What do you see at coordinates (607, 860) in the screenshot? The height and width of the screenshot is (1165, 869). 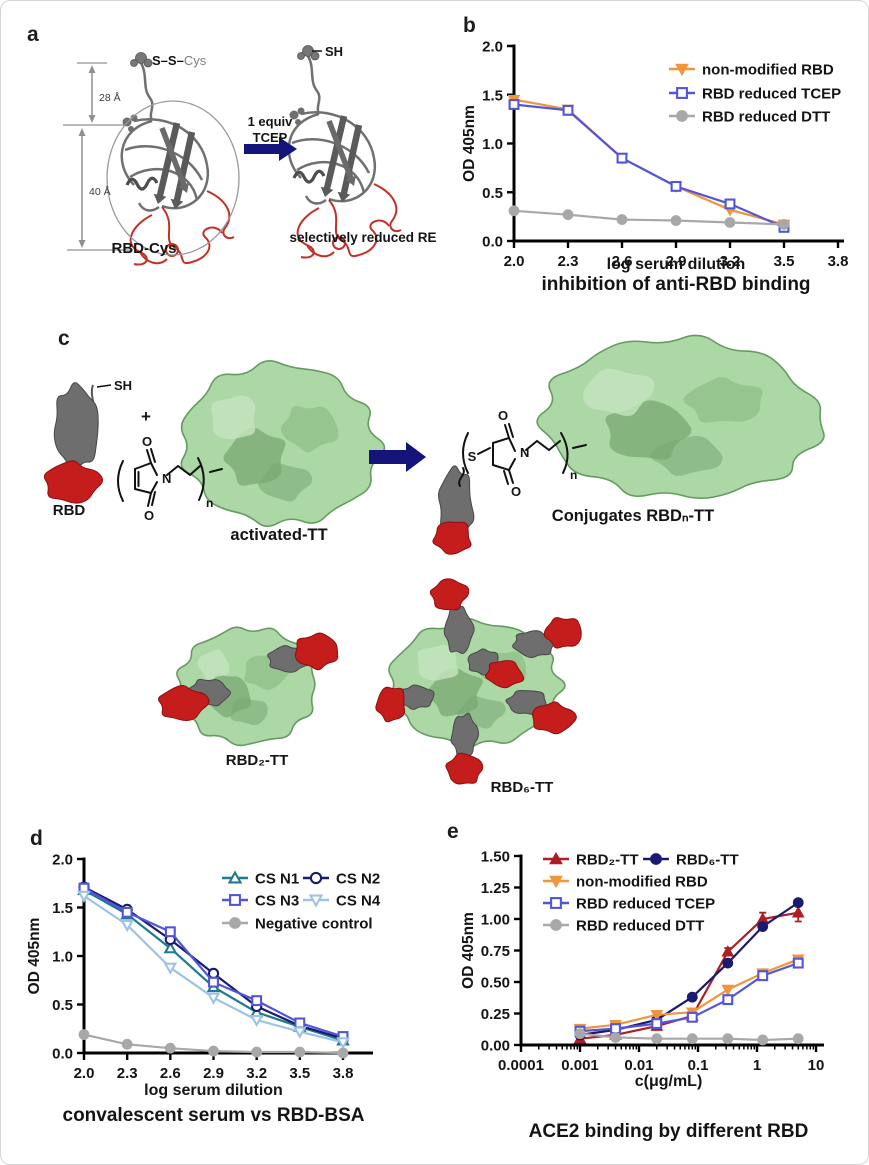 I see `svg-text: RBD₂-TT` at bounding box center [607, 860].